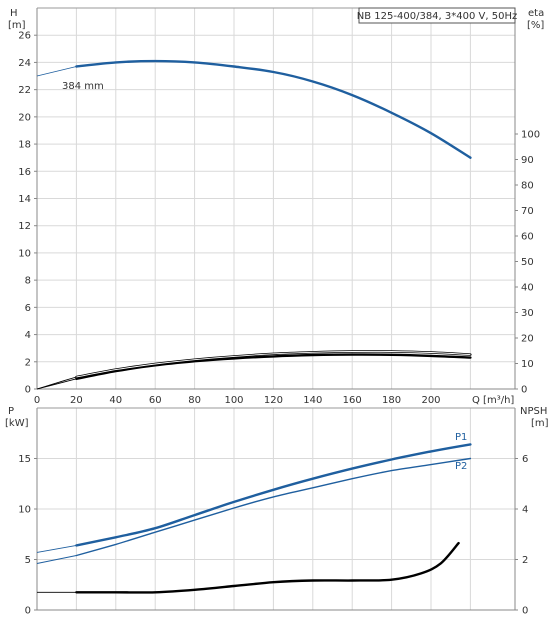 The image size is (554, 622). I want to click on q-tick-label: 0, so click(37, 400).